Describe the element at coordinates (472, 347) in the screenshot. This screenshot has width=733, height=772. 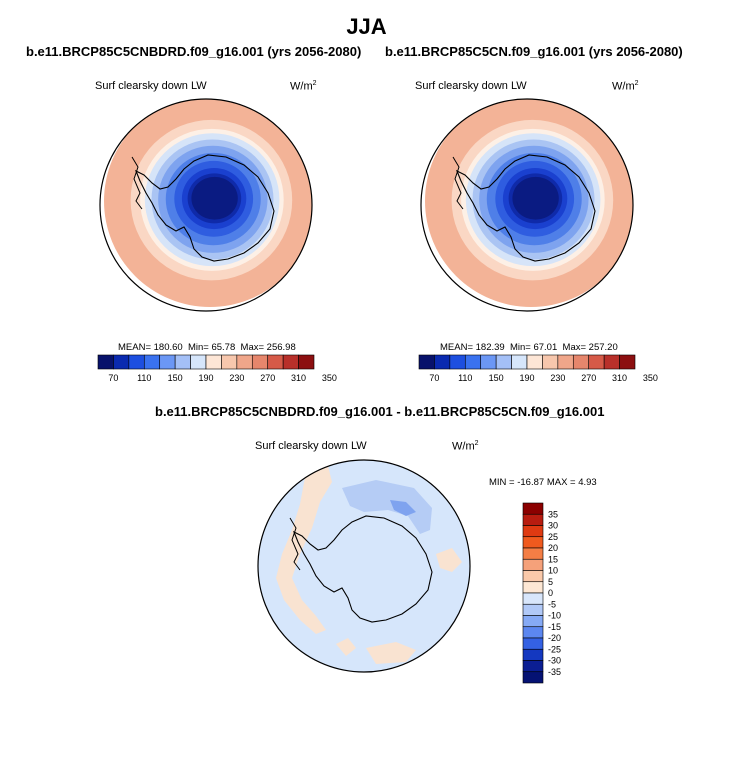
I see `panel-2-mean: MEAN= 182.39` at that location.